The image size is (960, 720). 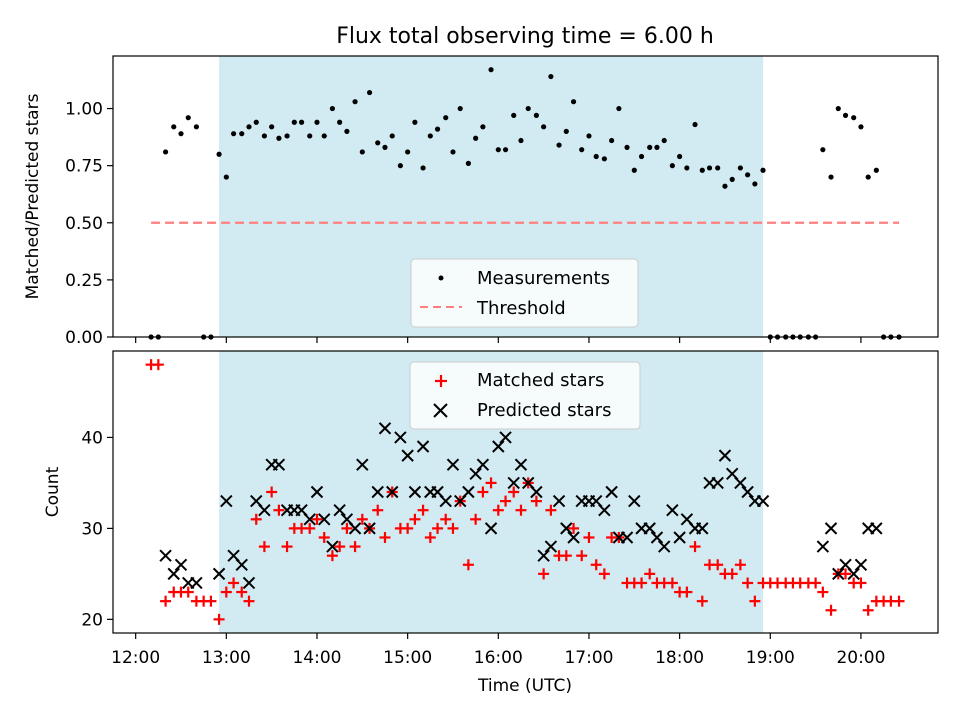 What do you see at coordinates (679, 658) in the screenshot?
I see `x-tick-label: 18:00` at bounding box center [679, 658].